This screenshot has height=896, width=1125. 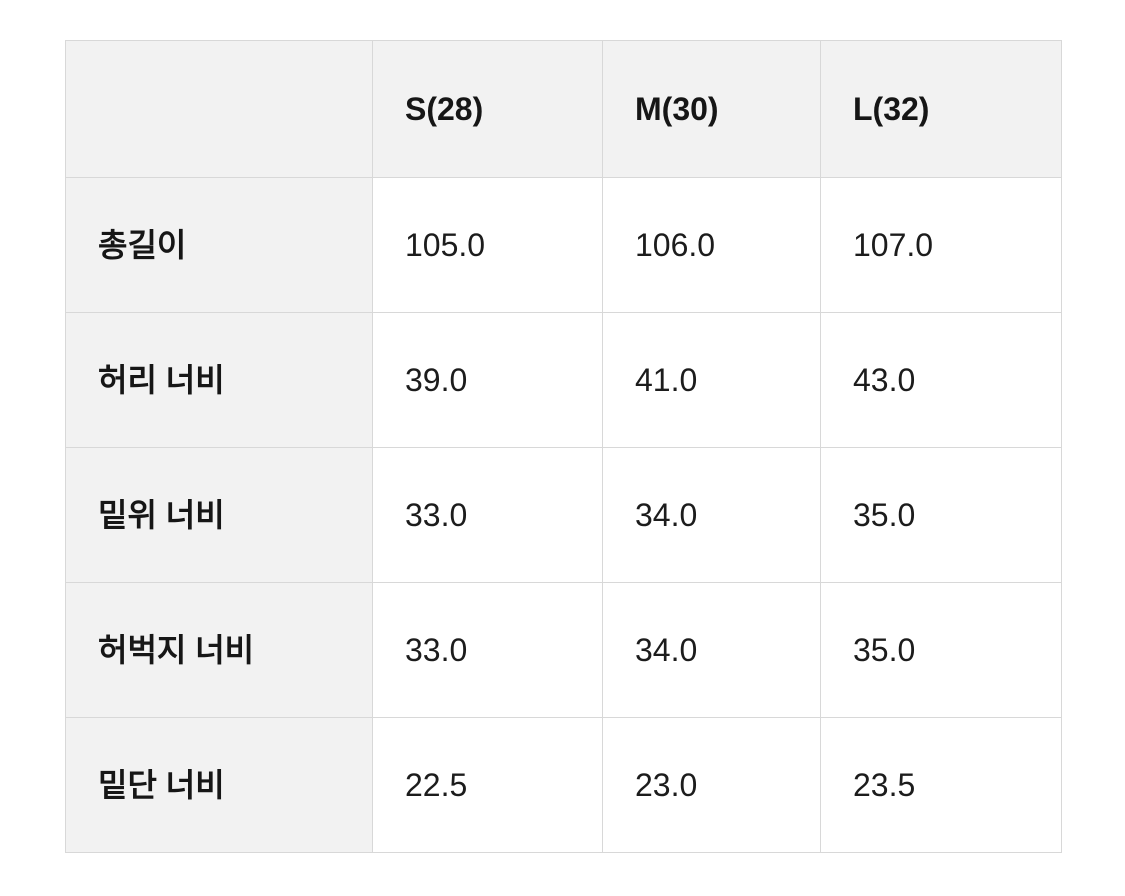 I want to click on column-header-m: M(30), so click(x=711, y=109).